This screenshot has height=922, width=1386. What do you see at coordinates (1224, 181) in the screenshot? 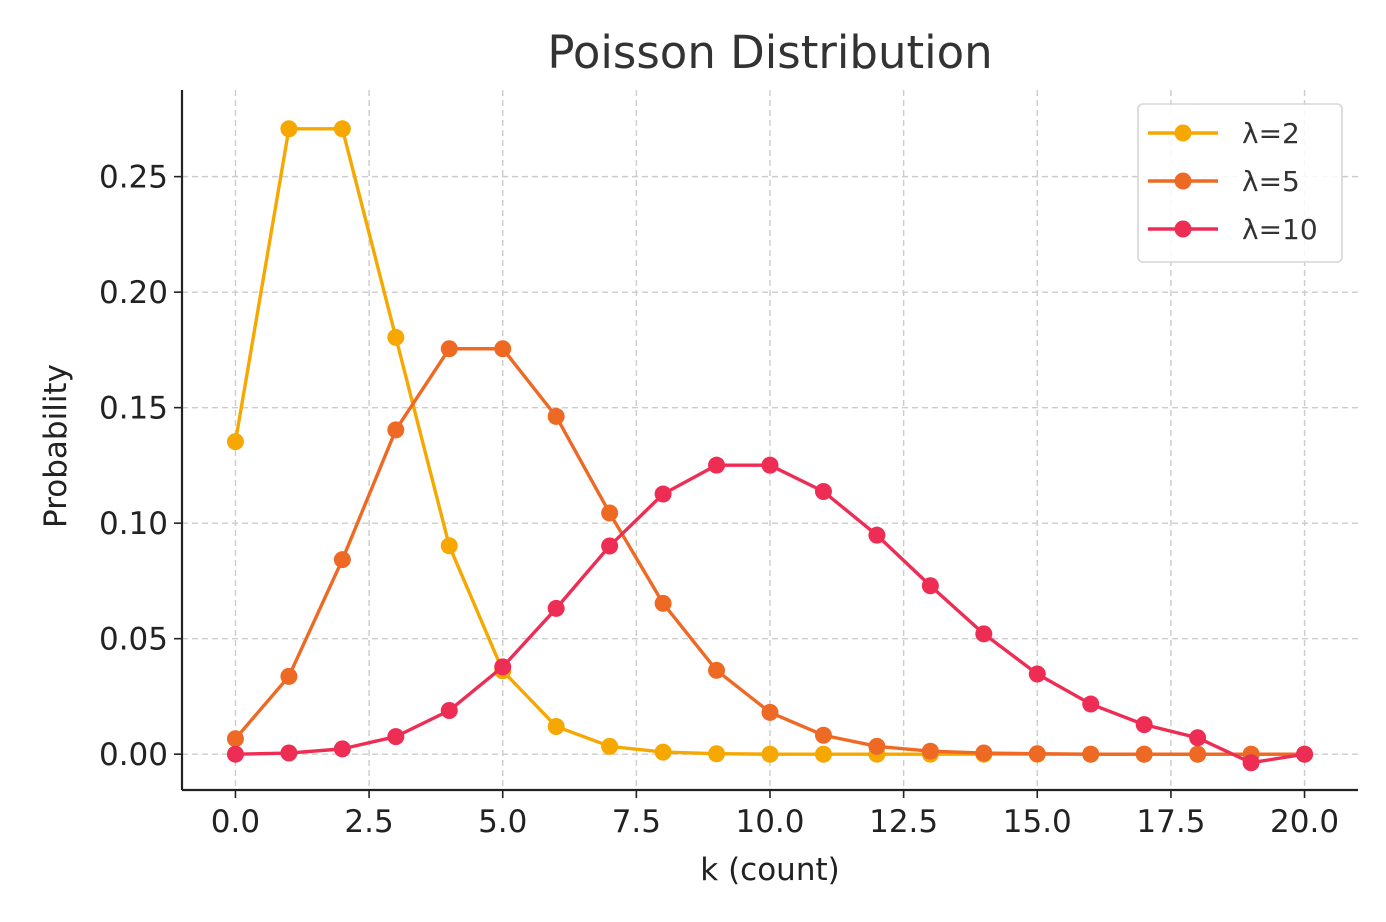
I see `legend-item: λ=5` at bounding box center [1224, 181].